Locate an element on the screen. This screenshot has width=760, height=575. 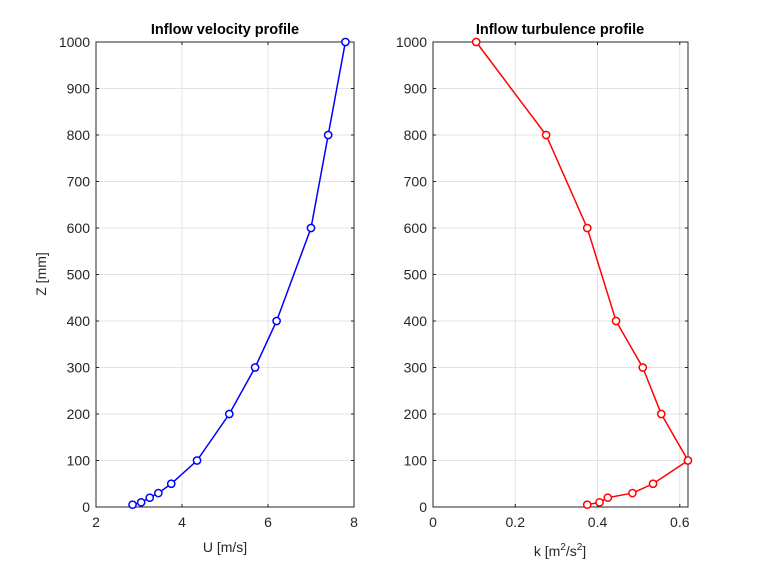
velocity-ytick-label: 500 is located at coordinates (79, 275).